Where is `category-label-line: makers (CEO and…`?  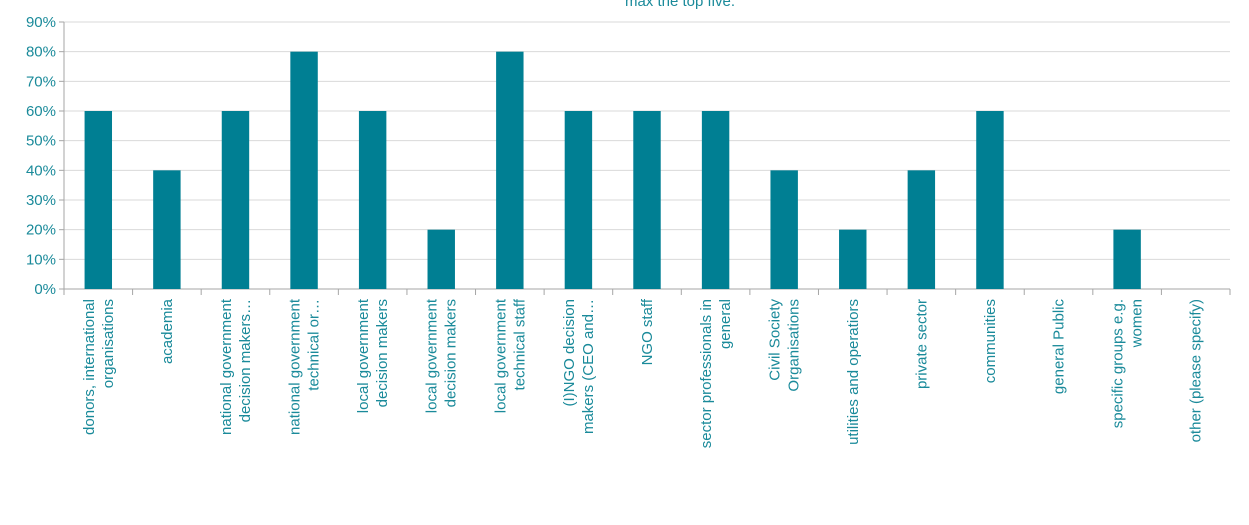
category-label-line: makers (CEO and… is located at coordinates (588, 366).